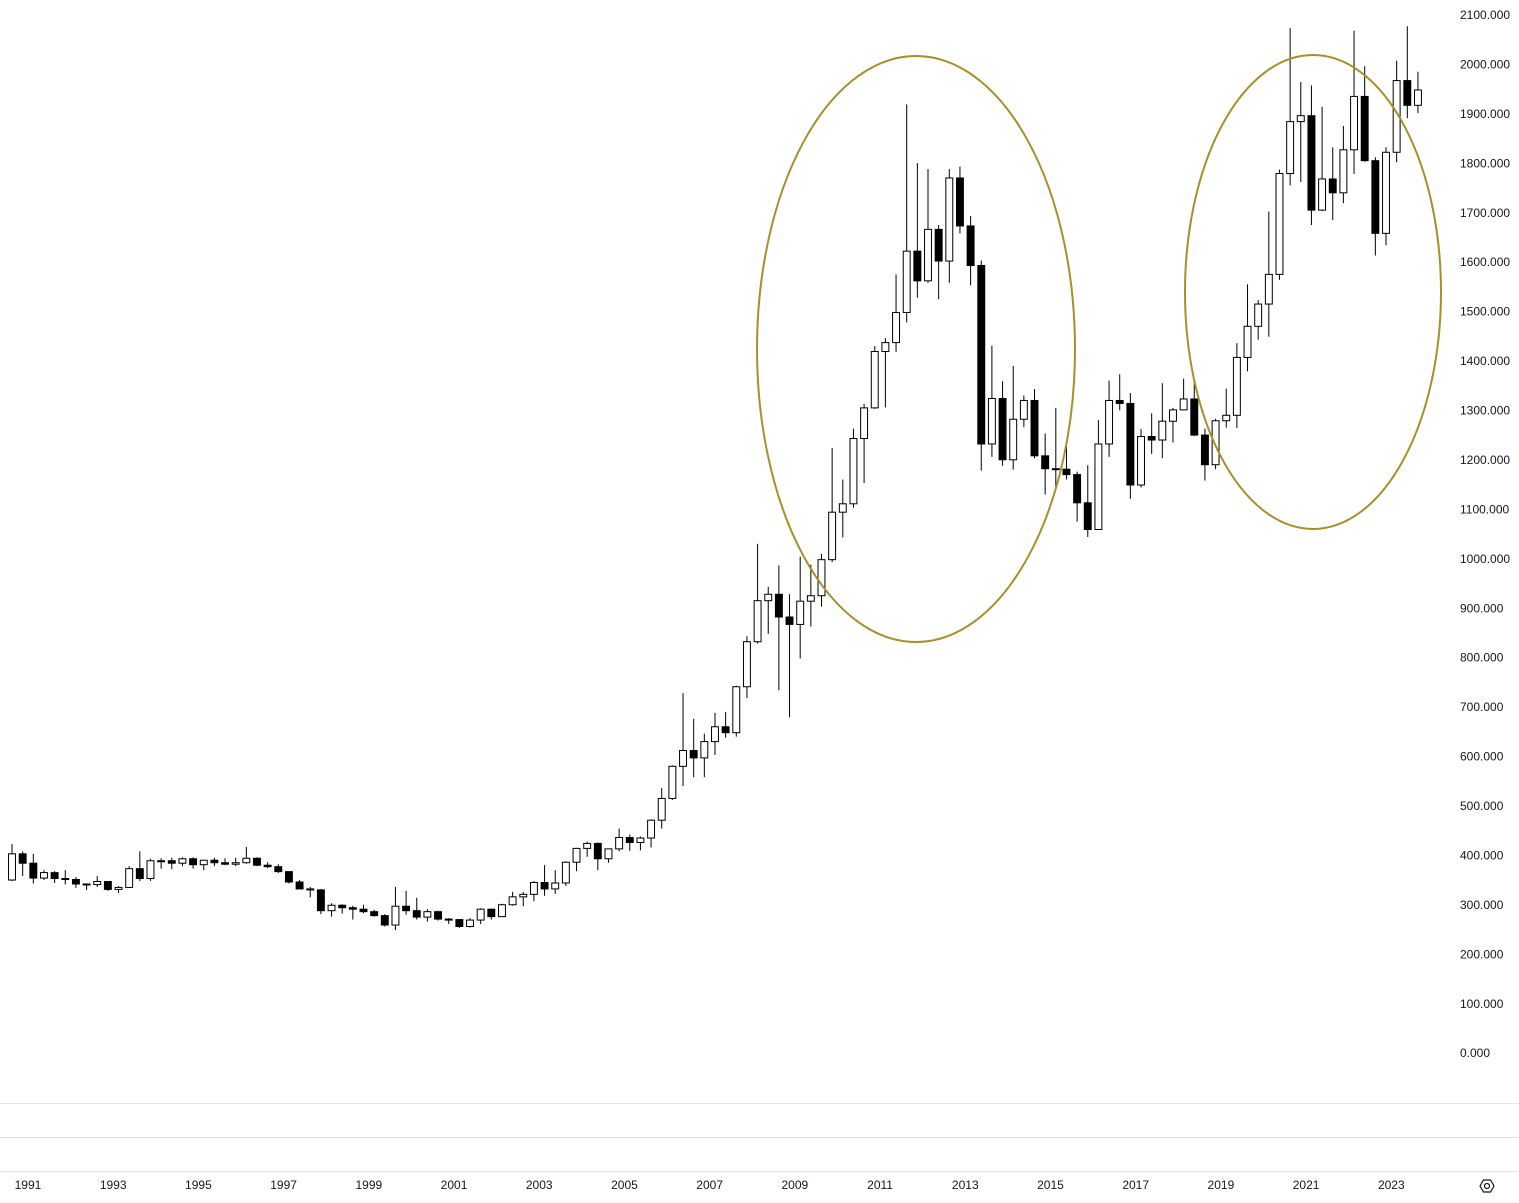  I want to click on x-tick-label: 2003, so click(539, 1185).